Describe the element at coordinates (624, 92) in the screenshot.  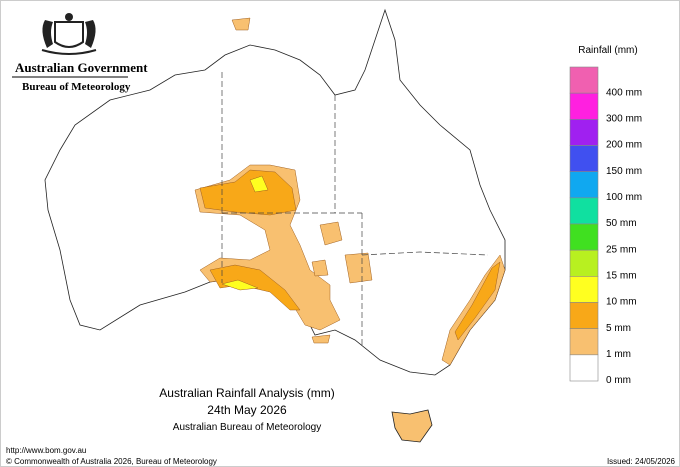
I see `legend-label: 400 mm` at that location.